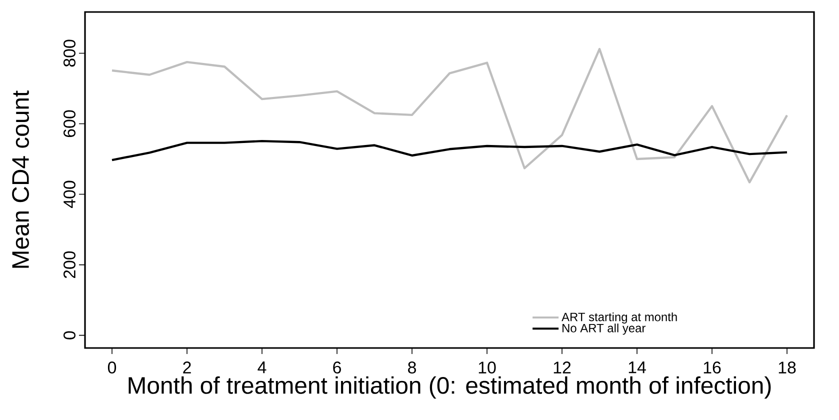 The height and width of the screenshot is (420, 839). Describe the element at coordinates (262, 368) in the screenshot. I see `x-tick-label: 4` at that location.